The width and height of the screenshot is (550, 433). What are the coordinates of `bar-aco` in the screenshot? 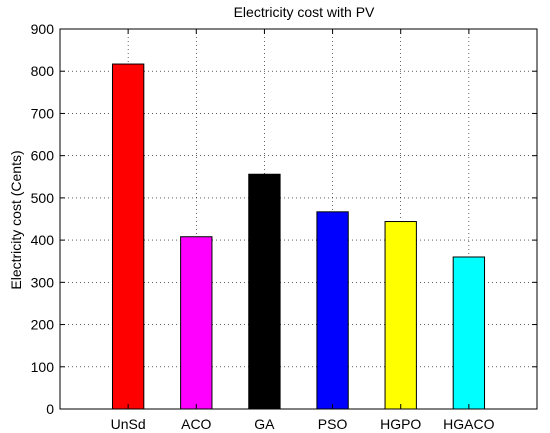 It's located at (196, 323).